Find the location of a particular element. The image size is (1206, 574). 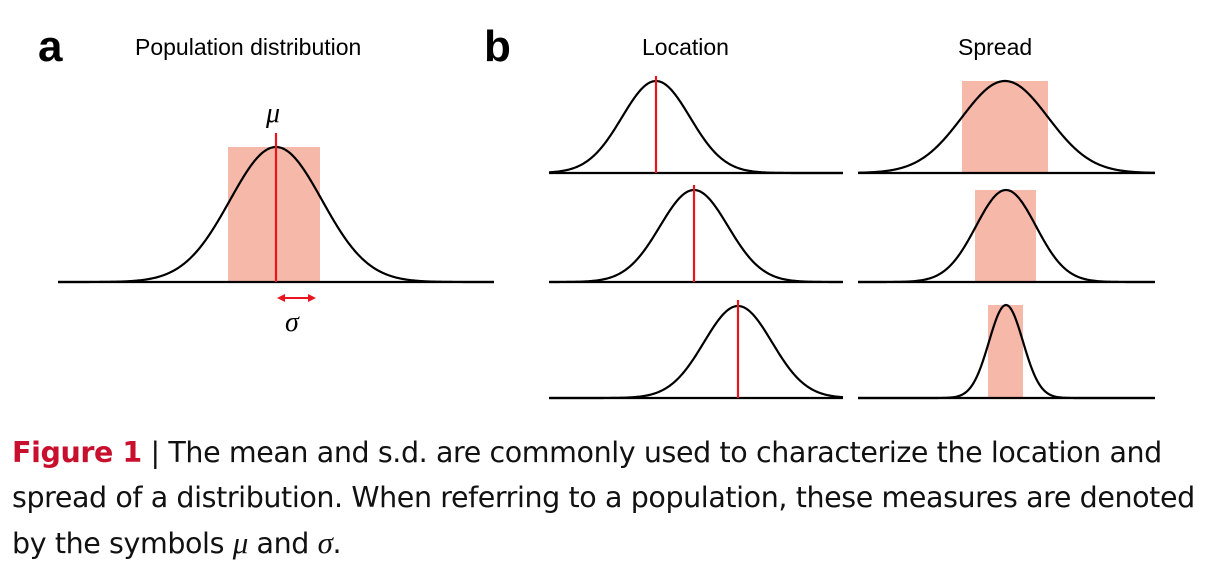

spread-title: Spread is located at coordinates (995, 47).